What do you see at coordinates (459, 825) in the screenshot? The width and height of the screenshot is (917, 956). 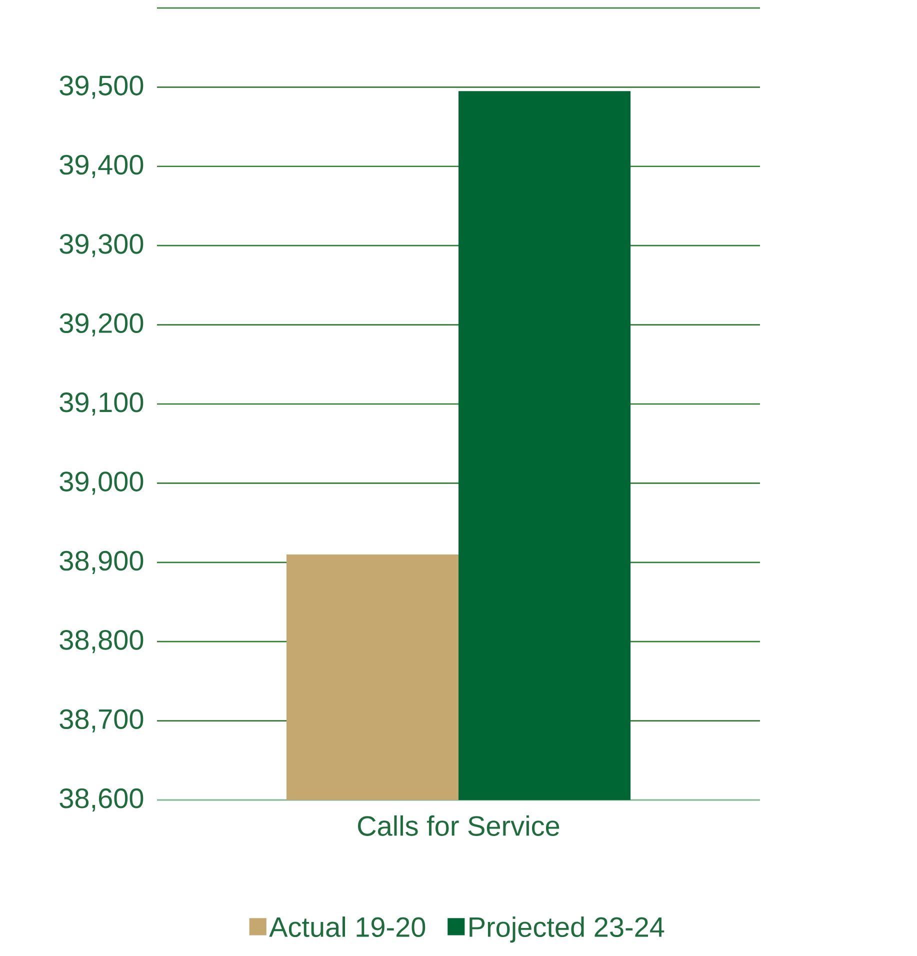 I see `x-tick-label: Calls for Service` at bounding box center [459, 825].